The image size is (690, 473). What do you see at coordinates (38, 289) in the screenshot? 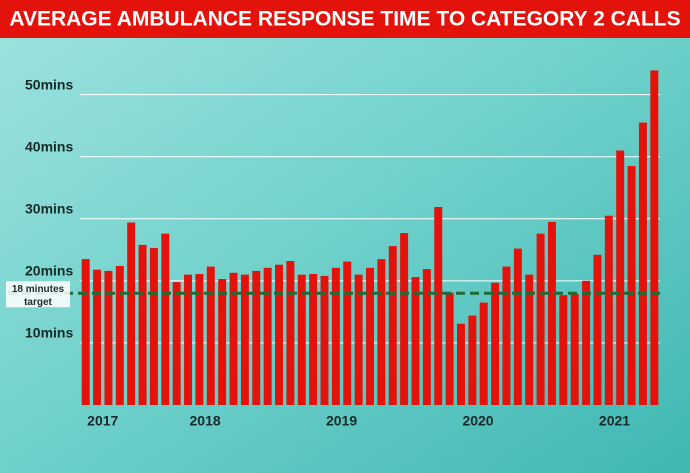
I see `target-label: 18 minutes` at bounding box center [38, 289].